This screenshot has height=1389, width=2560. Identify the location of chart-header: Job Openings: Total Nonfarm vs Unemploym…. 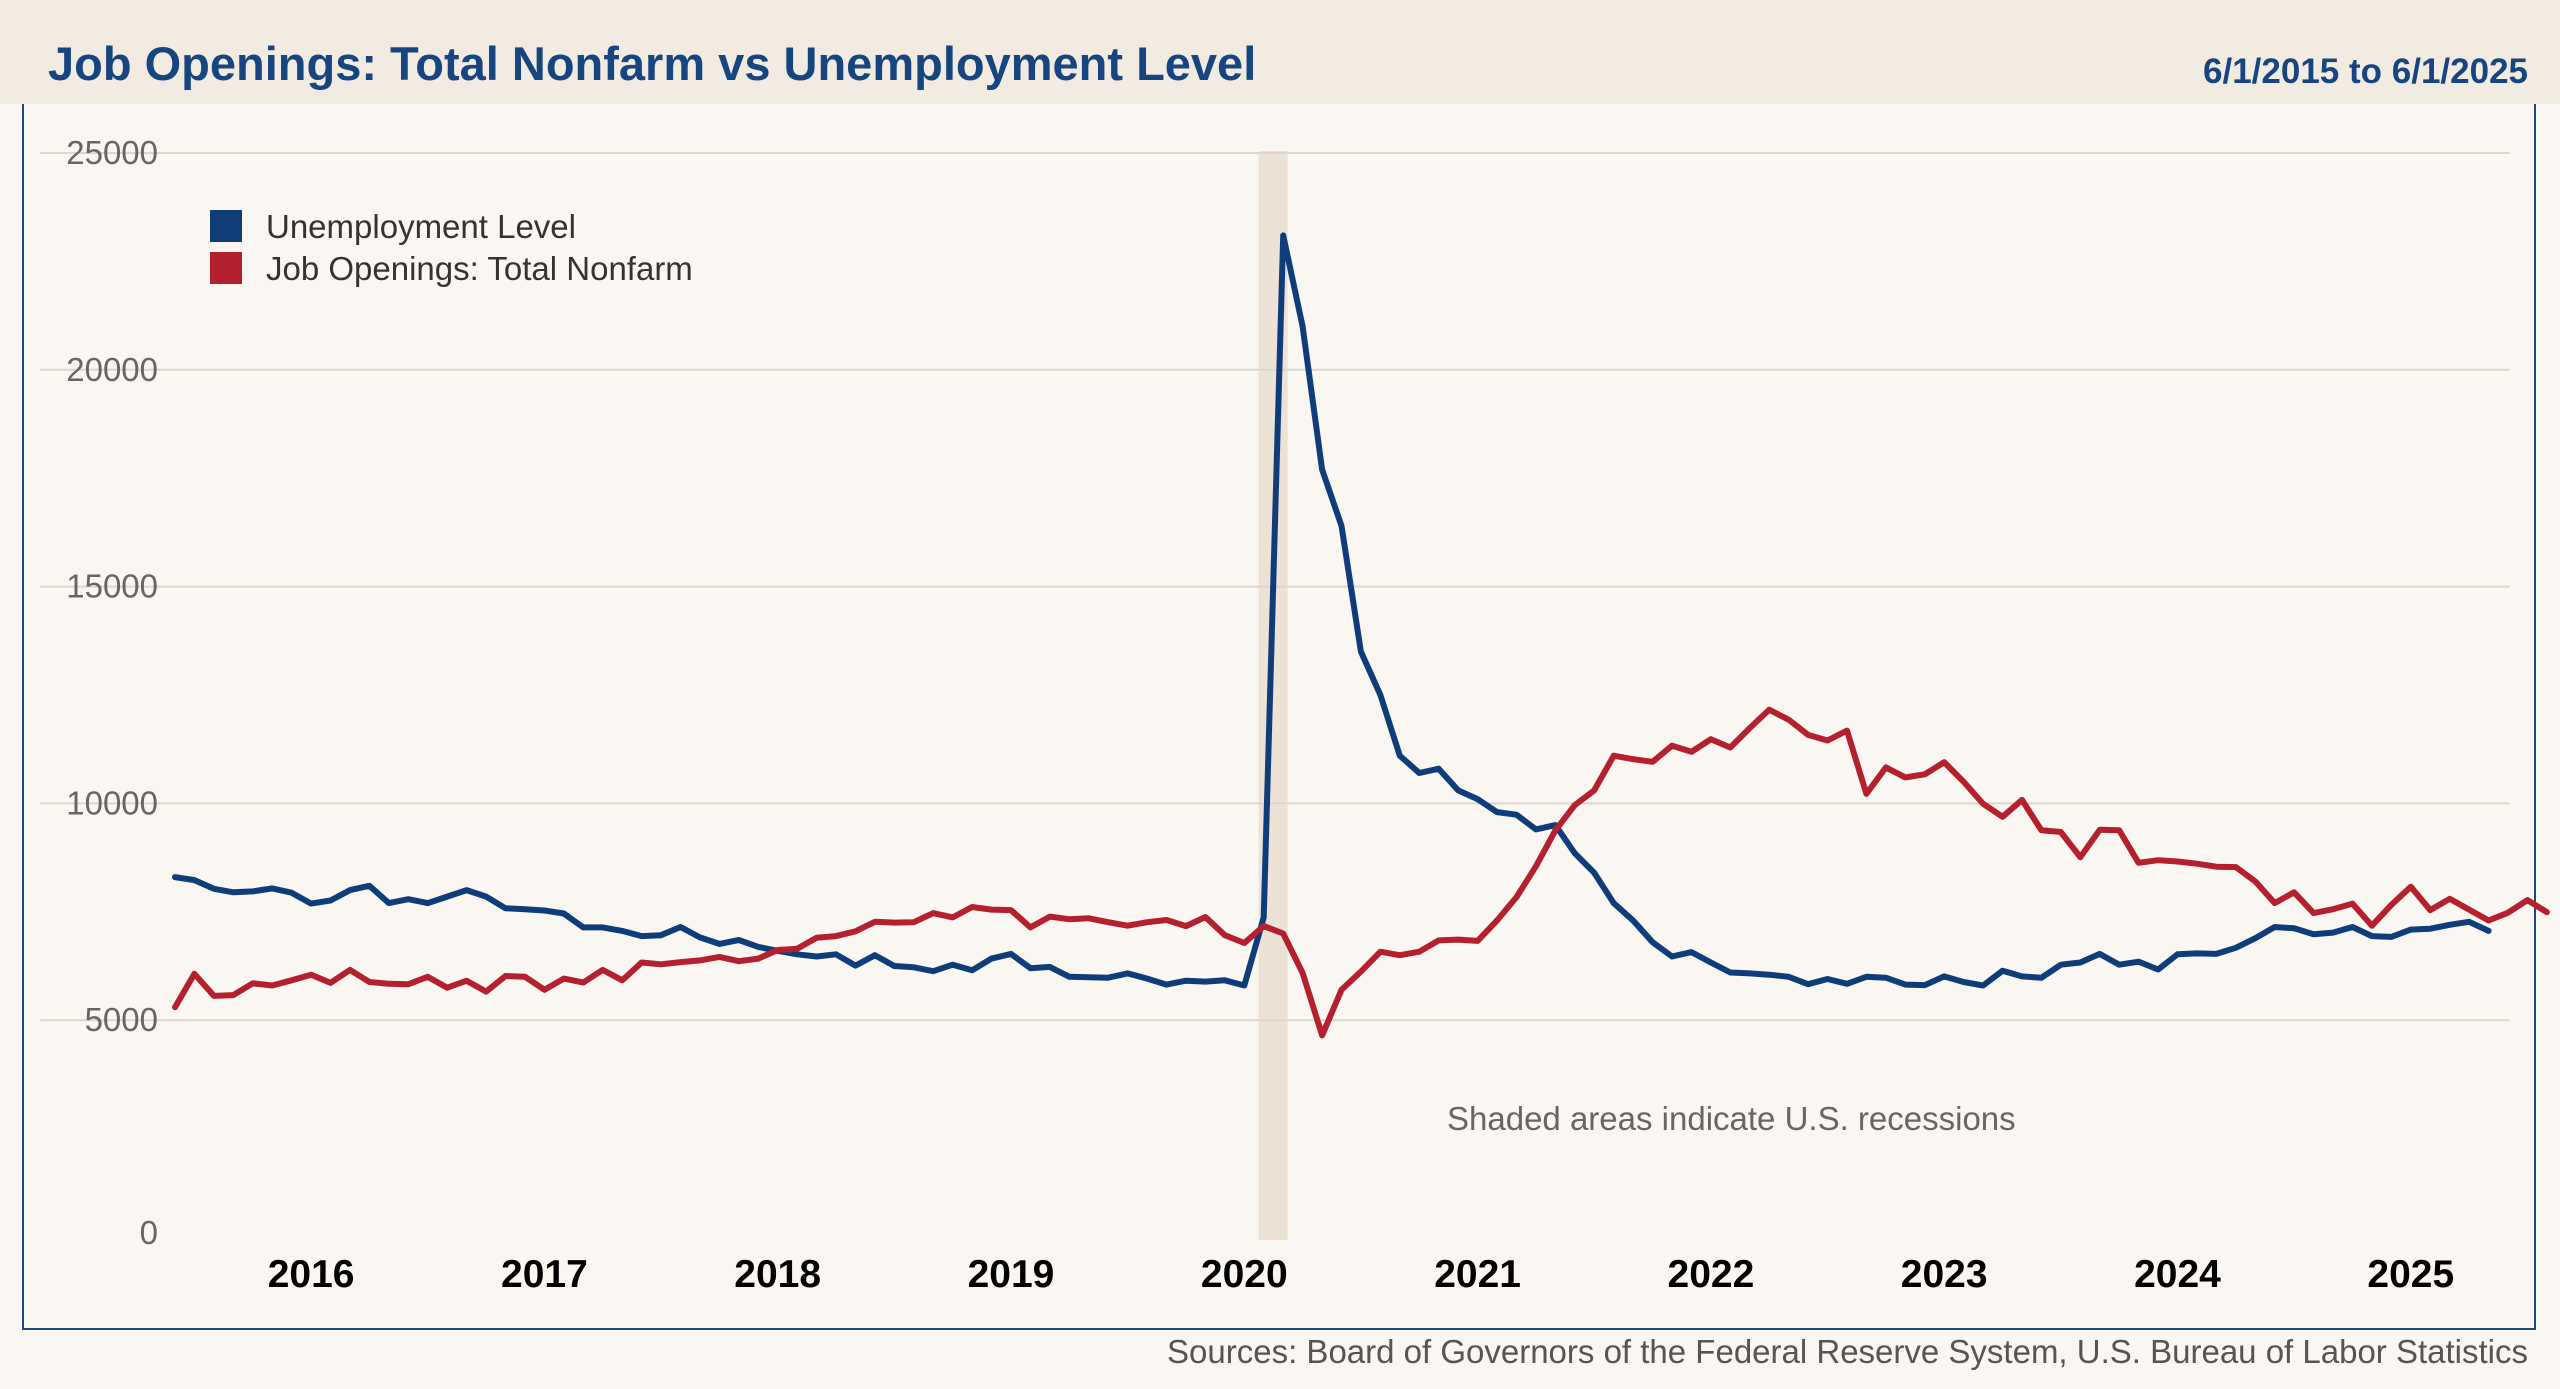
(1280, 52).